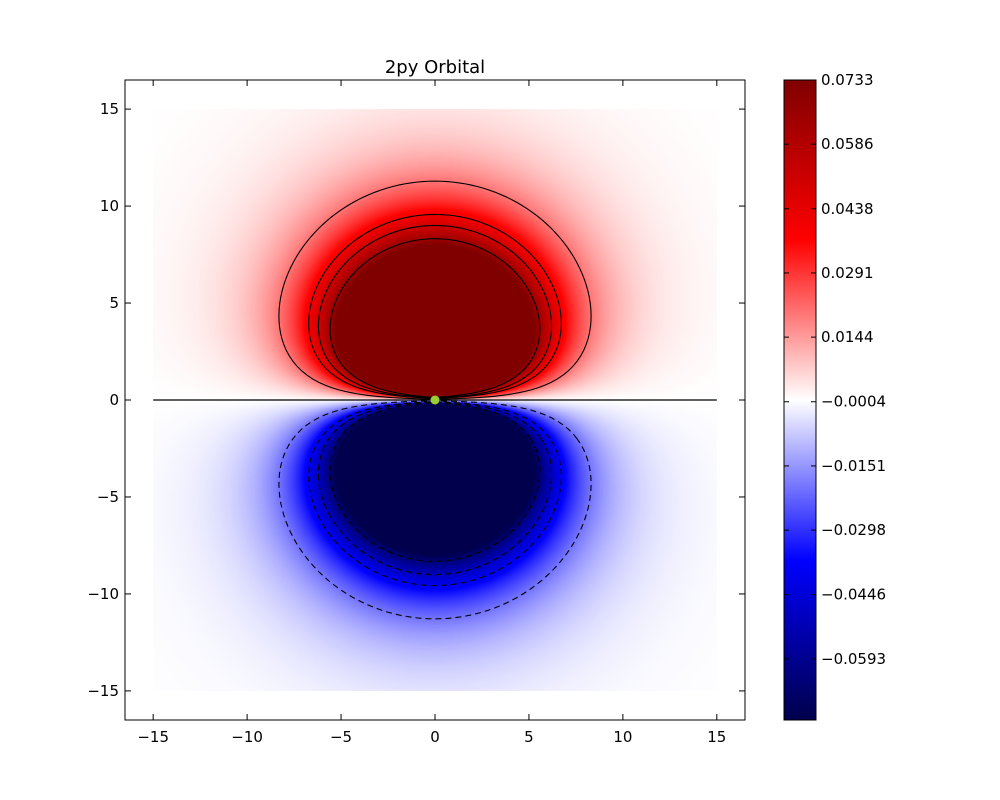  I want to click on x-tick-label: 5, so click(529, 737).